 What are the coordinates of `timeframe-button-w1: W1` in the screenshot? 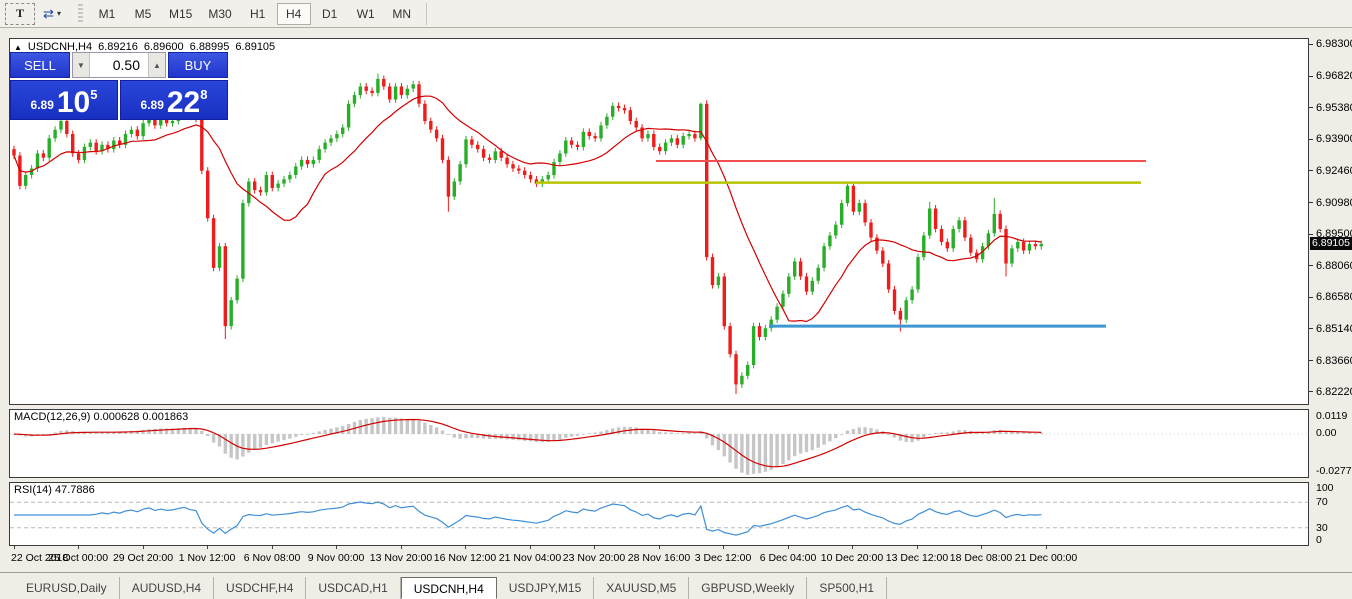 It's located at (365, 13).